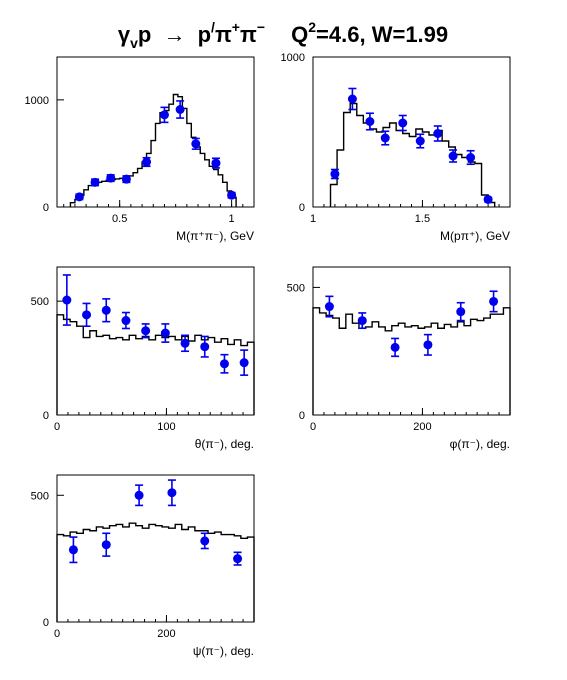  Describe the element at coordinates (224, 444) in the screenshot. I see `x-axis-label: θ(π⁻), deg.` at that location.